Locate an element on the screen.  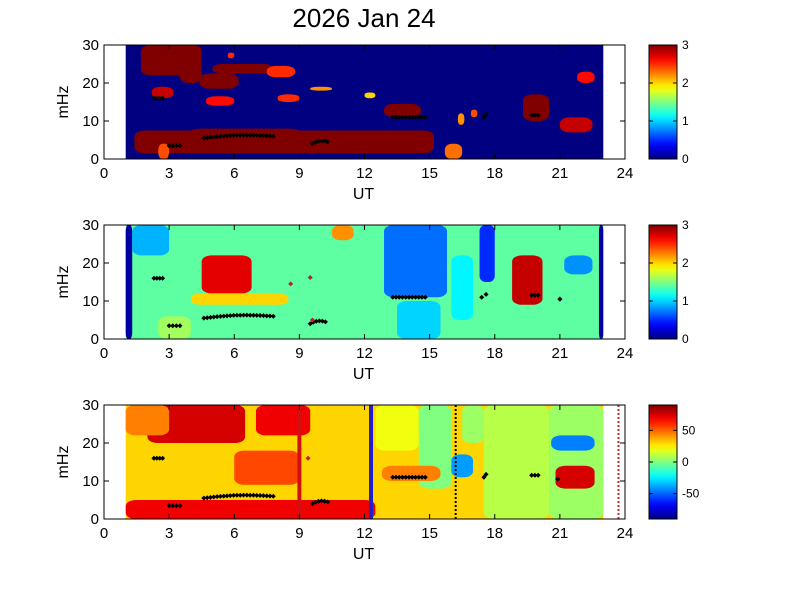
x-tick-label: 21 is located at coordinates (560, 173).